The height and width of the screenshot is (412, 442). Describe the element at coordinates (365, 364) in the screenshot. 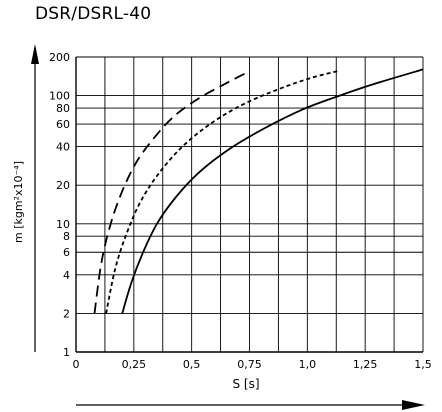

I see `x-tick-label: 1,25` at that location.